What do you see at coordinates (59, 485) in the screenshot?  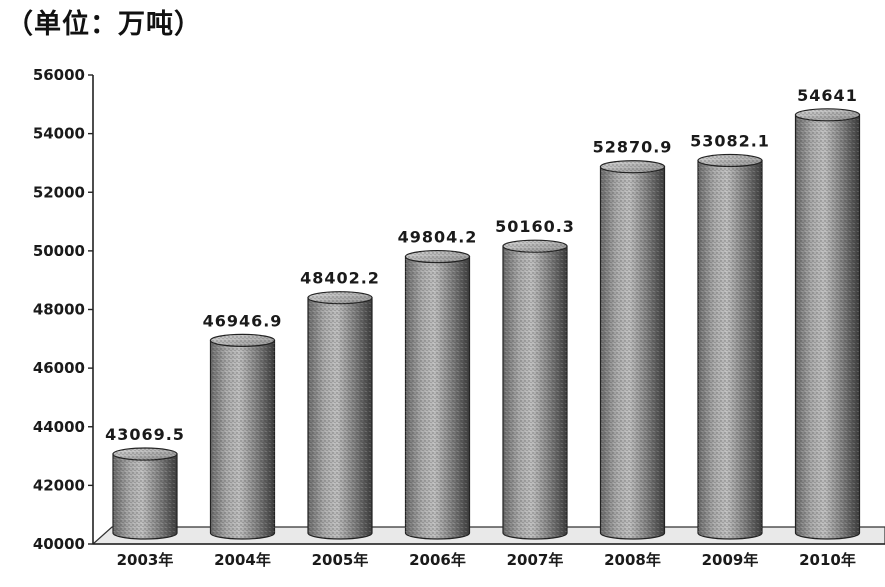 I see `y-tick-label: 42000` at bounding box center [59, 485].